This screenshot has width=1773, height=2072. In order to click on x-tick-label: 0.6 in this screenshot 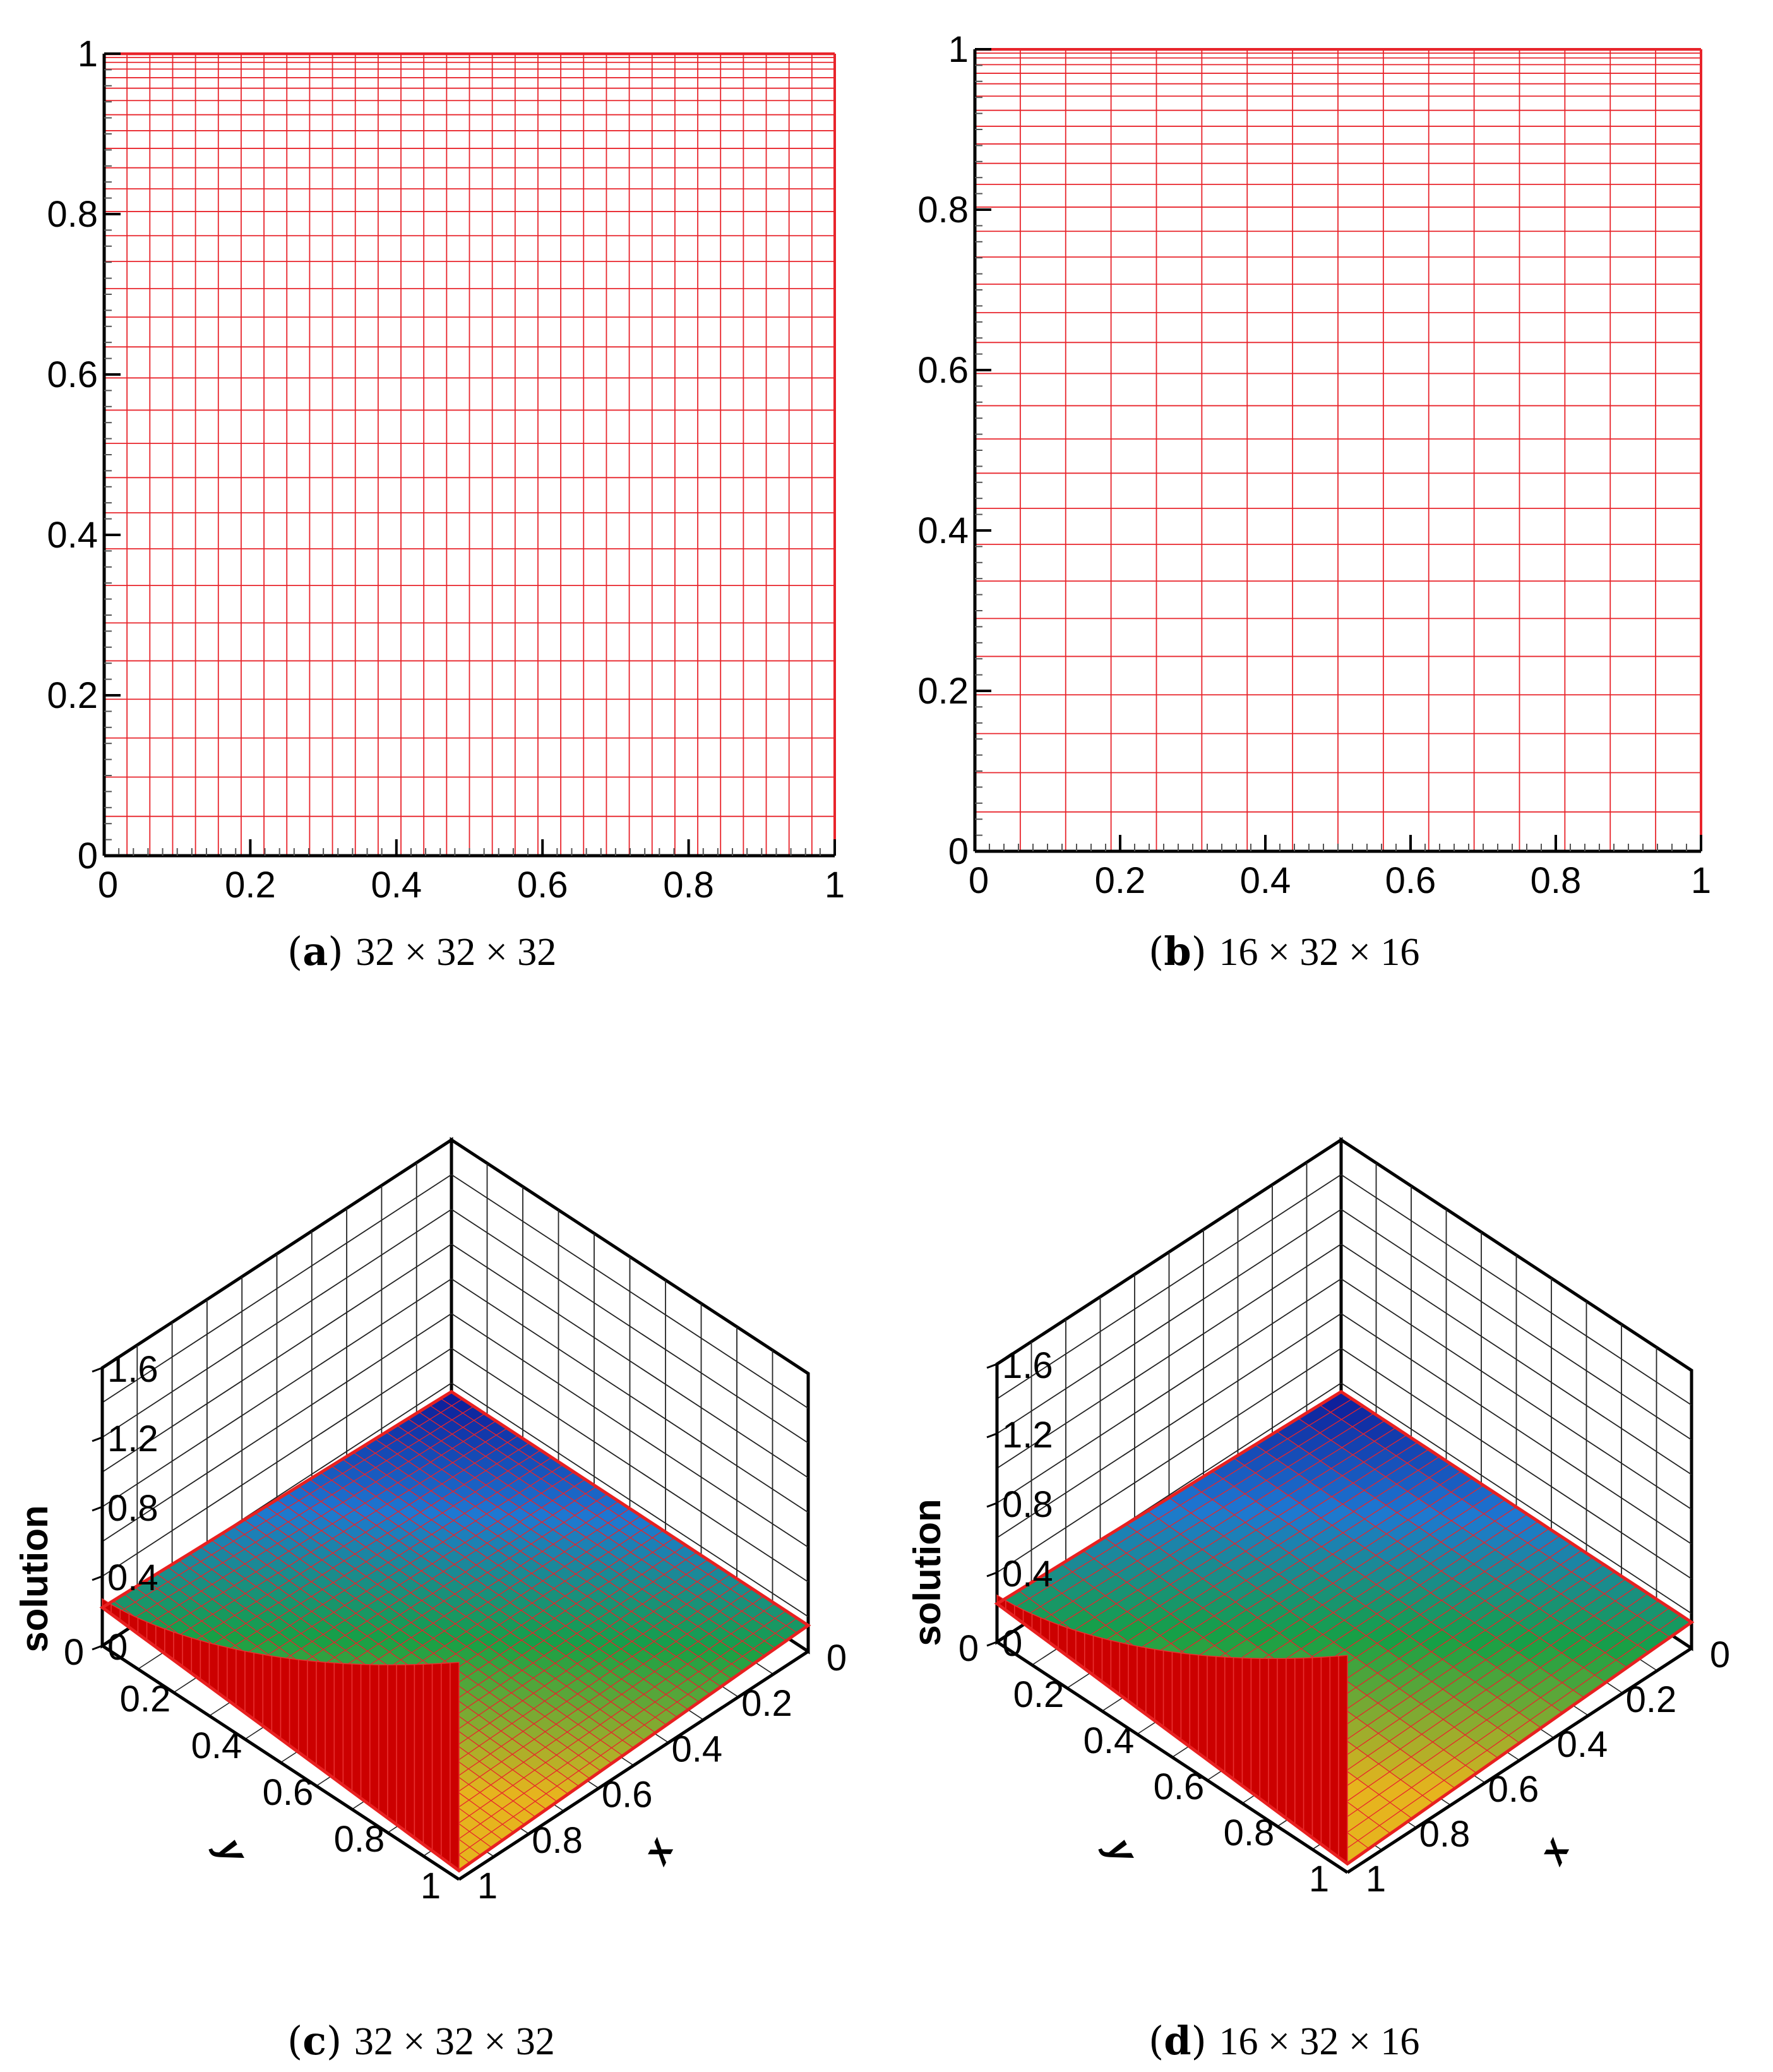, I will do `click(1513, 1789)`.